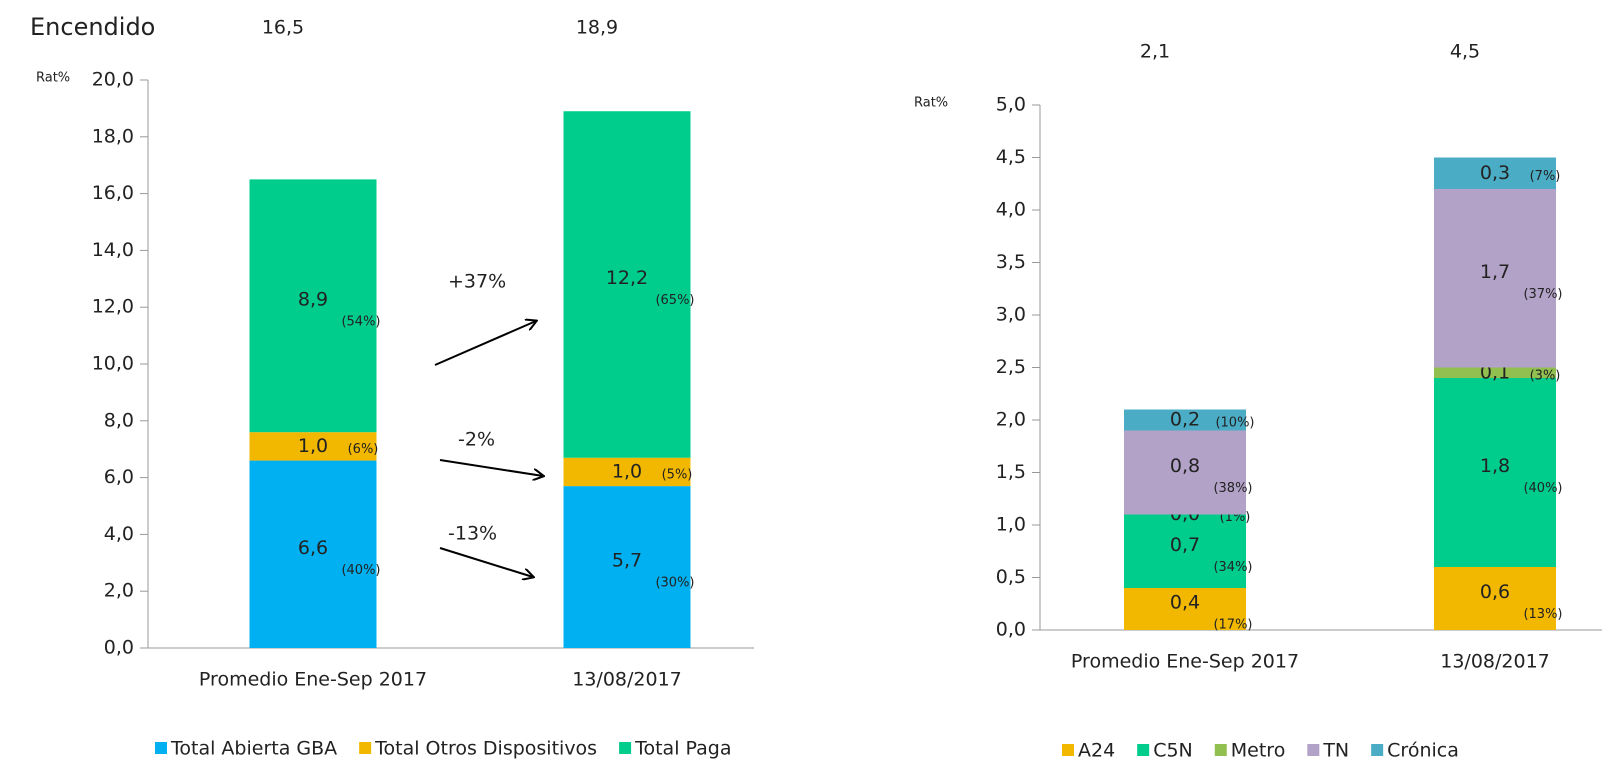 The width and height of the screenshot is (1602, 779). What do you see at coordinates (1096, 751) in the screenshot?
I see `legend-label: A24` at bounding box center [1096, 751].